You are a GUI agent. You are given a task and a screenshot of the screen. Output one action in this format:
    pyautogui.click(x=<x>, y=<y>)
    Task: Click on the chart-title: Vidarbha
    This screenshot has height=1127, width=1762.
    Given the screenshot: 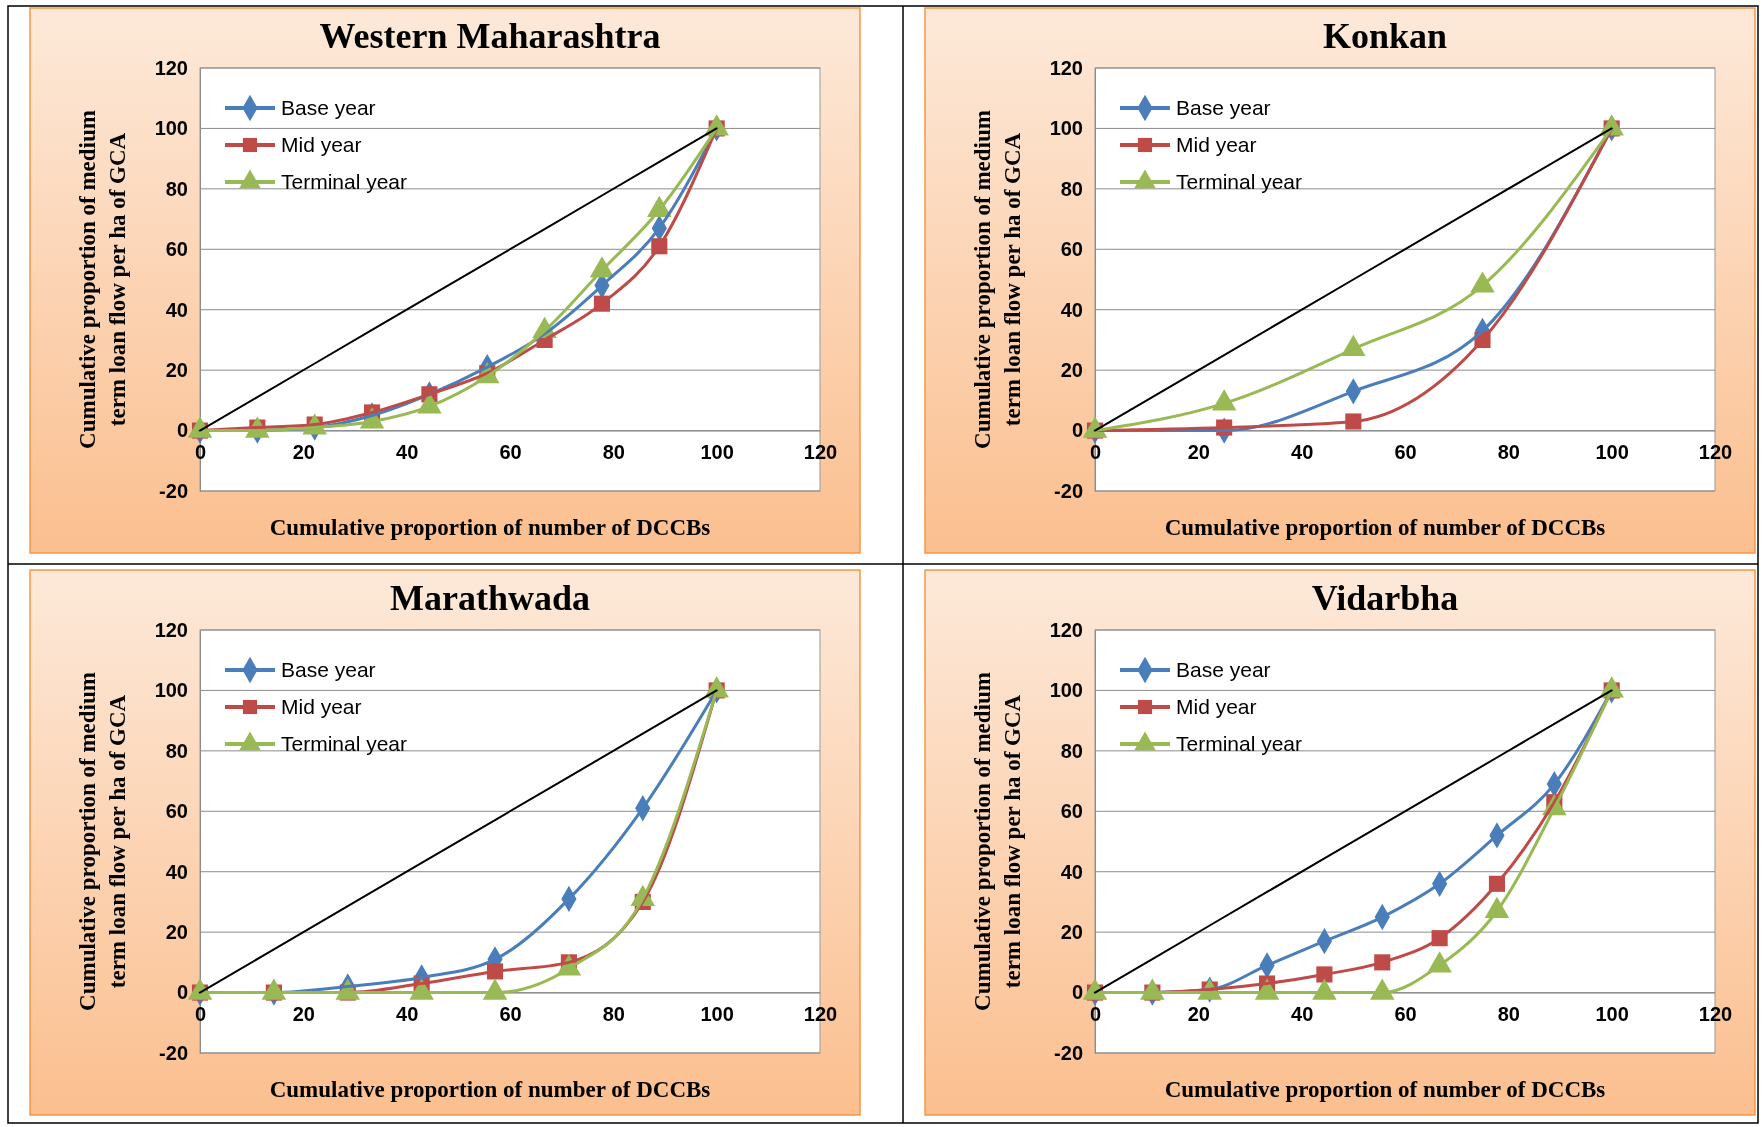 What is the action you would take?
    pyautogui.click(x=1385, y=598)
    